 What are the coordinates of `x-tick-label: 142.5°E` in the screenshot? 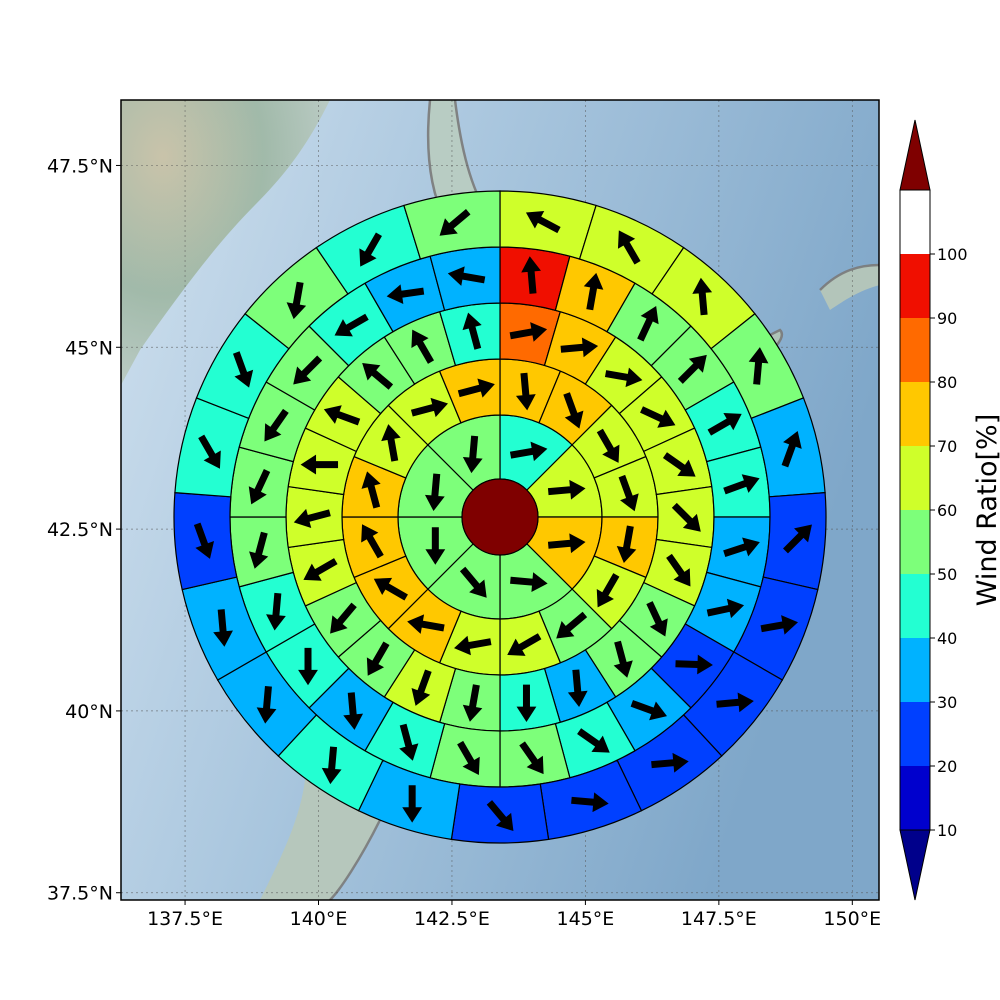 It's located at (452, 919).